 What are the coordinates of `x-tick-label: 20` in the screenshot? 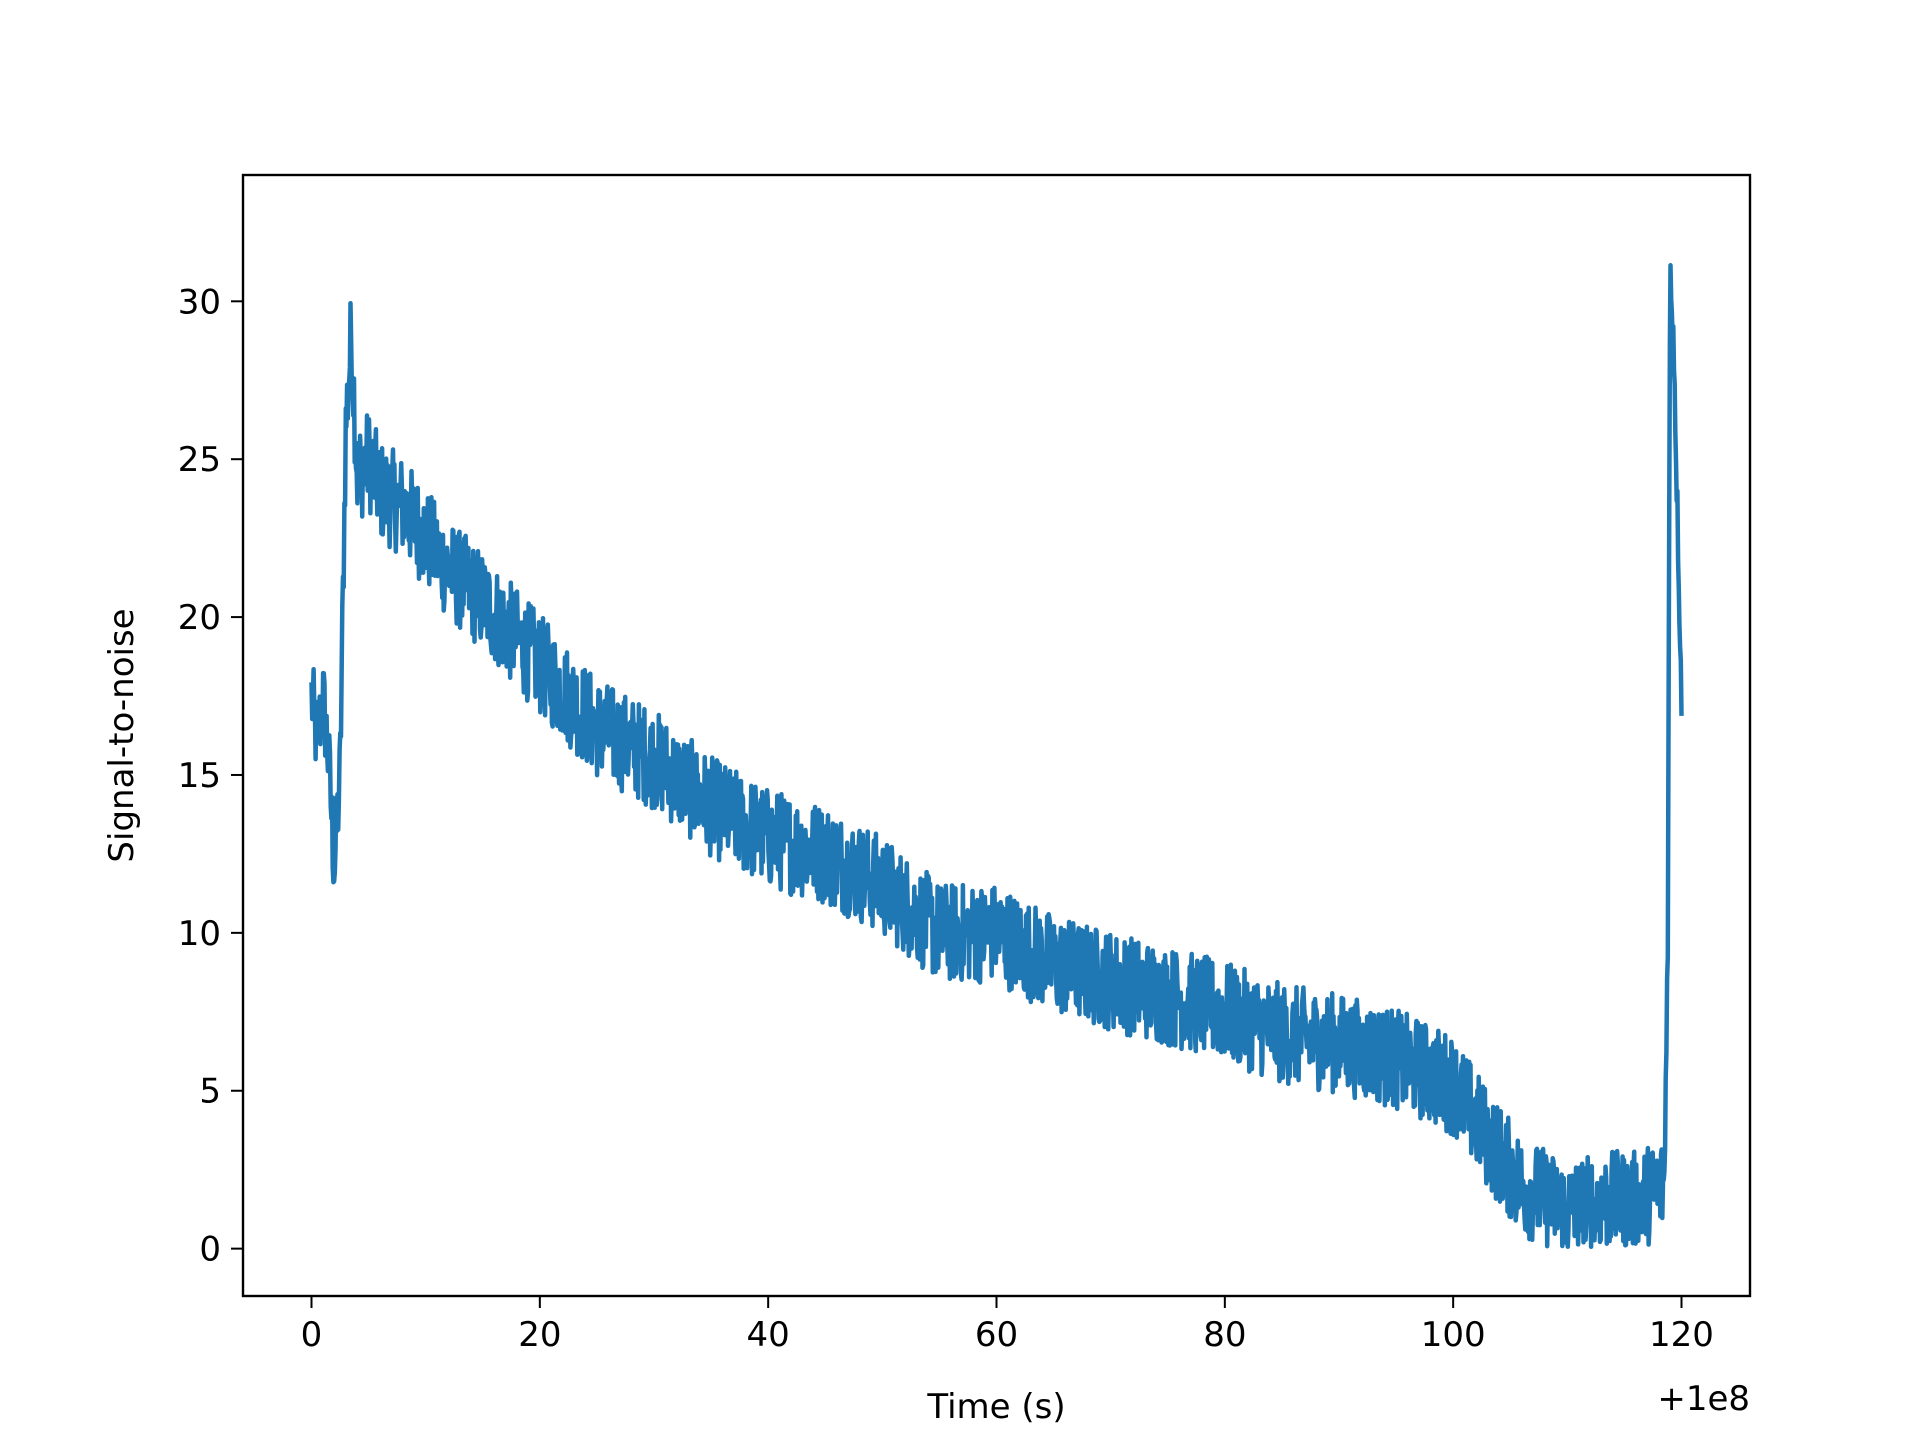 It's located at (539, 1335).